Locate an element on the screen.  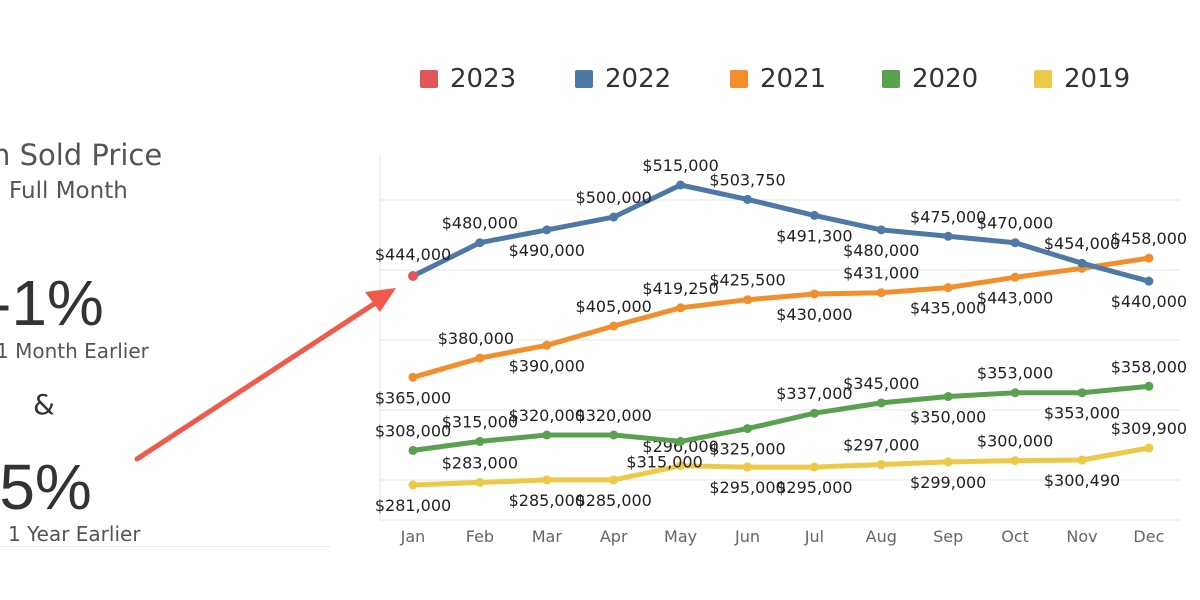
data-point-2021-mar is located at coordinates (547, 345).